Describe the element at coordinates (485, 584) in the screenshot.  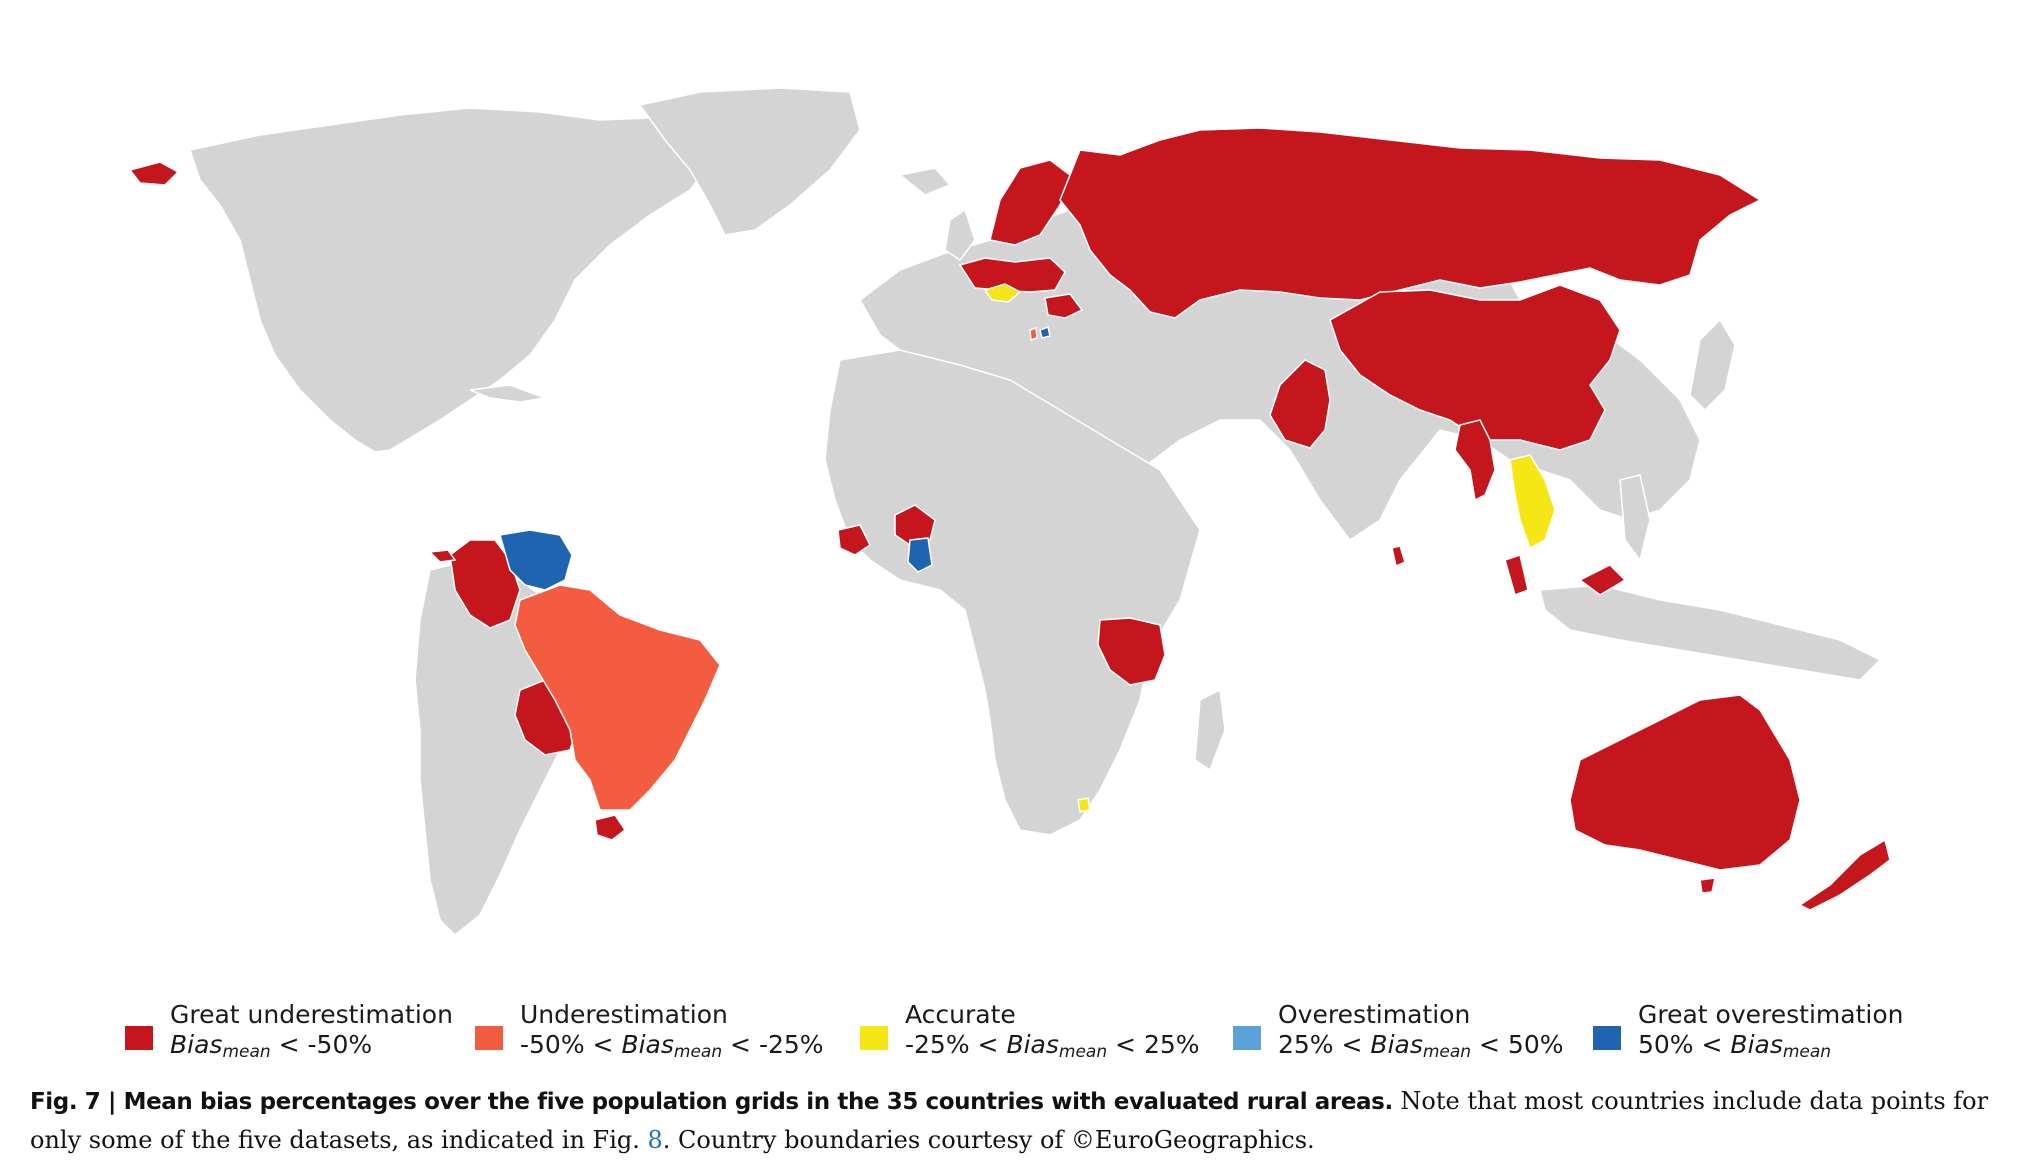
I see `colombia` at that location.